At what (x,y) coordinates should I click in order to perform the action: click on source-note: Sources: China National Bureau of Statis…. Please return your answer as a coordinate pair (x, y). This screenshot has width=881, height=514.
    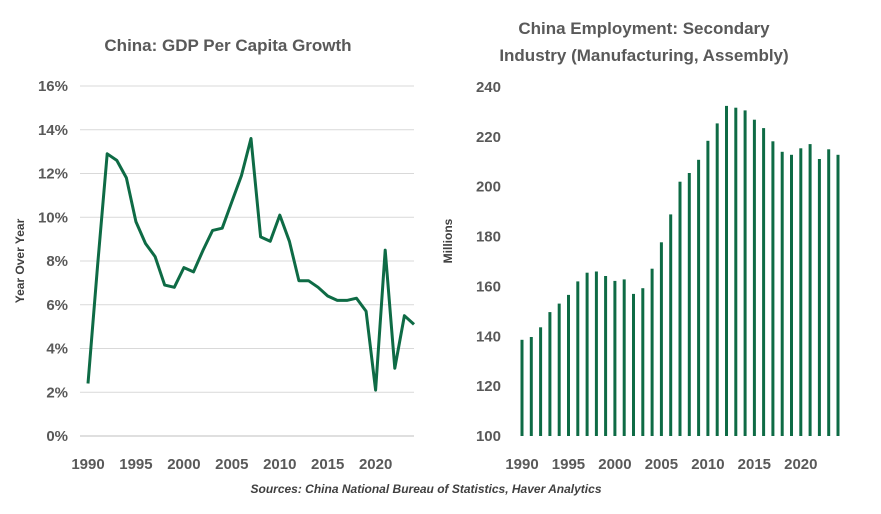
    Looking at the image, I should click on (426, 489).